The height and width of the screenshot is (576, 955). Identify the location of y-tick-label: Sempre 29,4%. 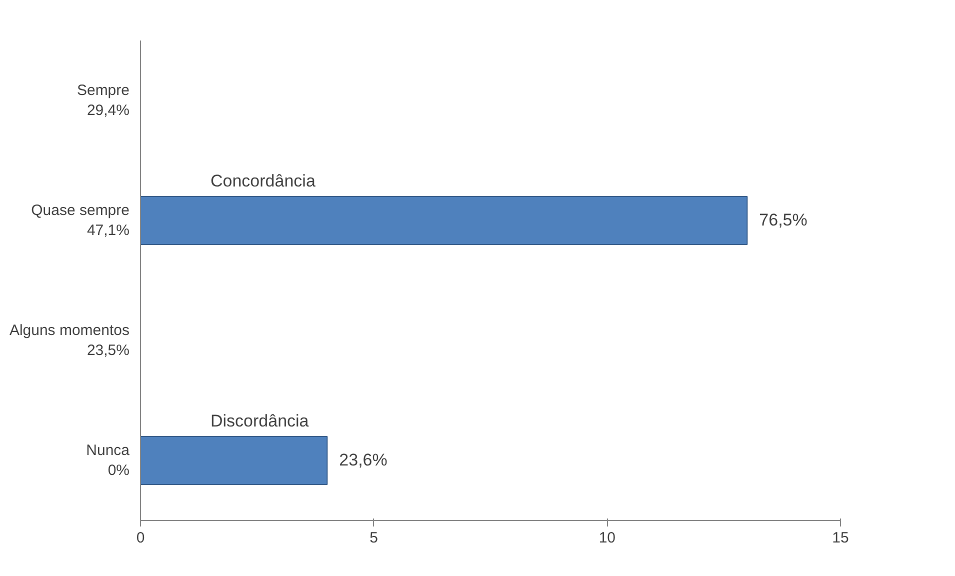
(103, 101).